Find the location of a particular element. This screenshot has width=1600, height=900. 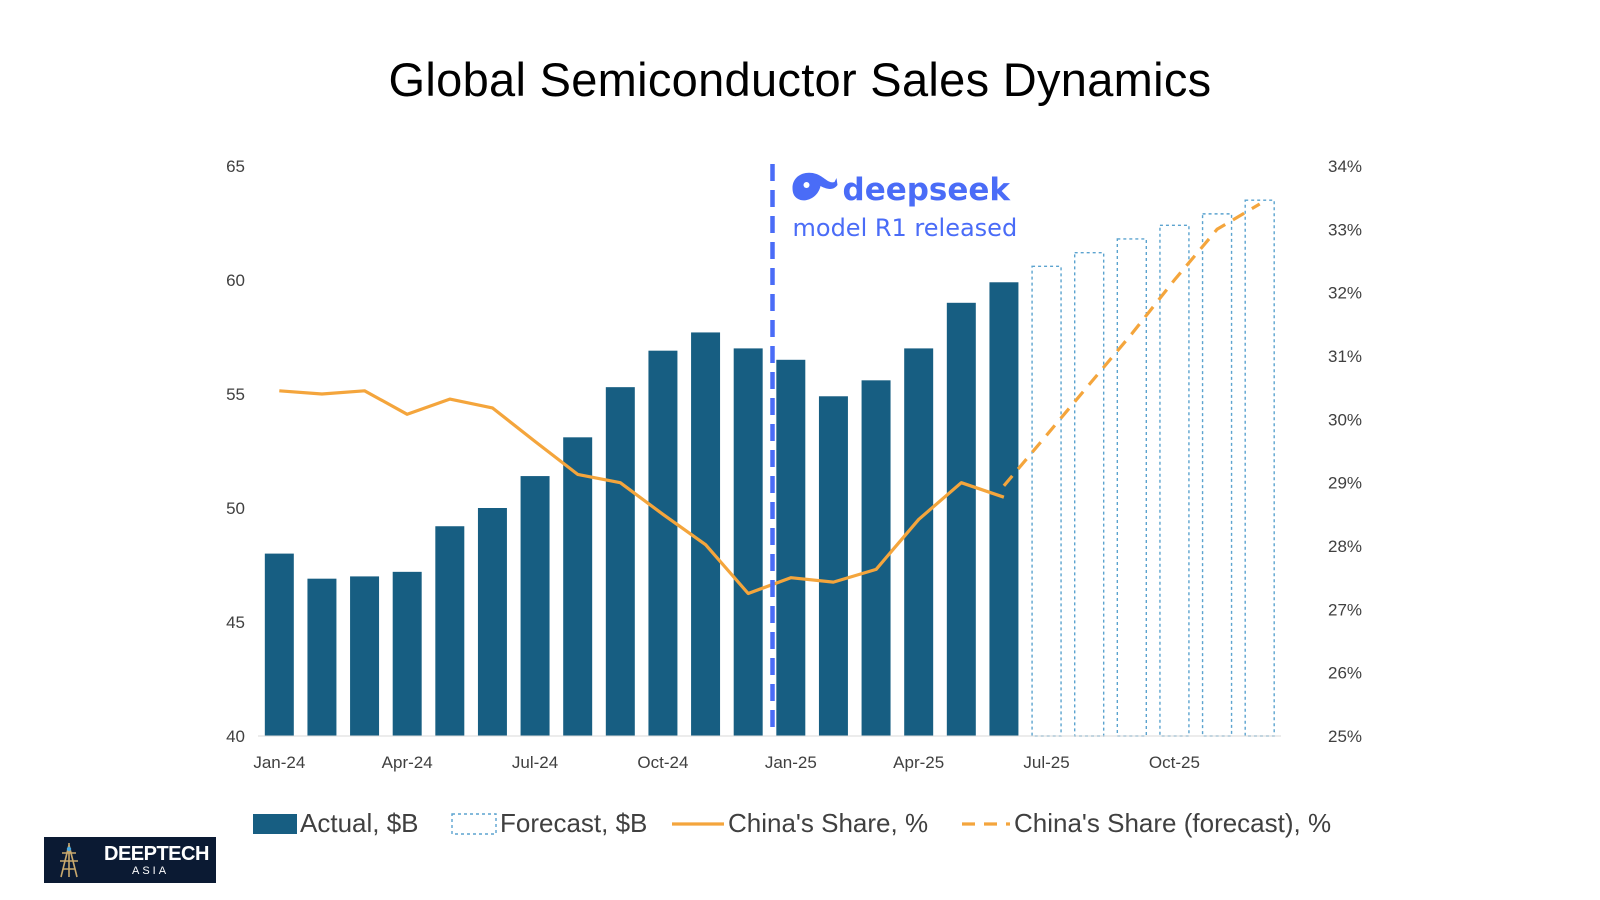

x-tick-label: Oct-25 is located at coordinates (1174, 762).